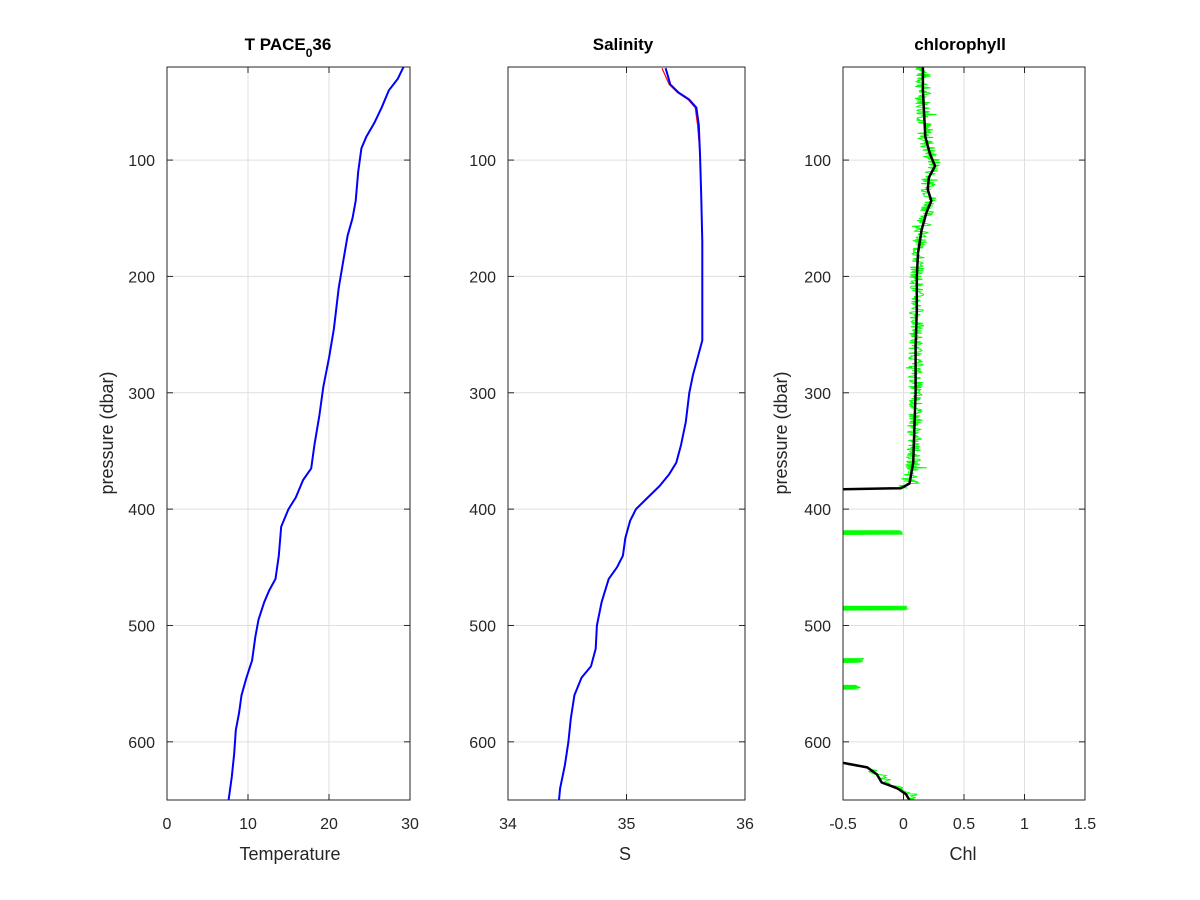 The width and height of the screenshot is (1200, 900). What do you see at coordinates (817, 743) in the screenshot?
I see `chlorophyll-y-tick-label: 600` at bounding box center [817, 743].